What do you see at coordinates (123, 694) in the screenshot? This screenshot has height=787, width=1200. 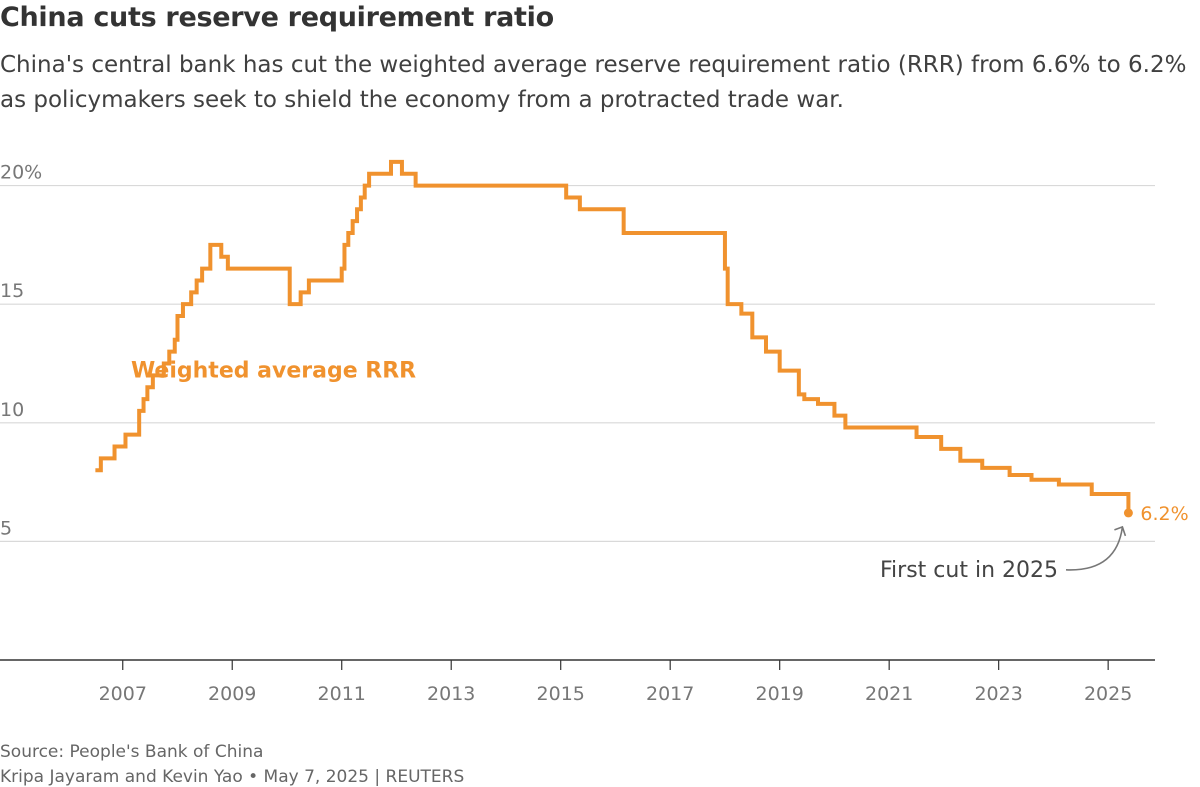 I see `x-tick-label-2007: 2007` at bounding box center [123, 694].